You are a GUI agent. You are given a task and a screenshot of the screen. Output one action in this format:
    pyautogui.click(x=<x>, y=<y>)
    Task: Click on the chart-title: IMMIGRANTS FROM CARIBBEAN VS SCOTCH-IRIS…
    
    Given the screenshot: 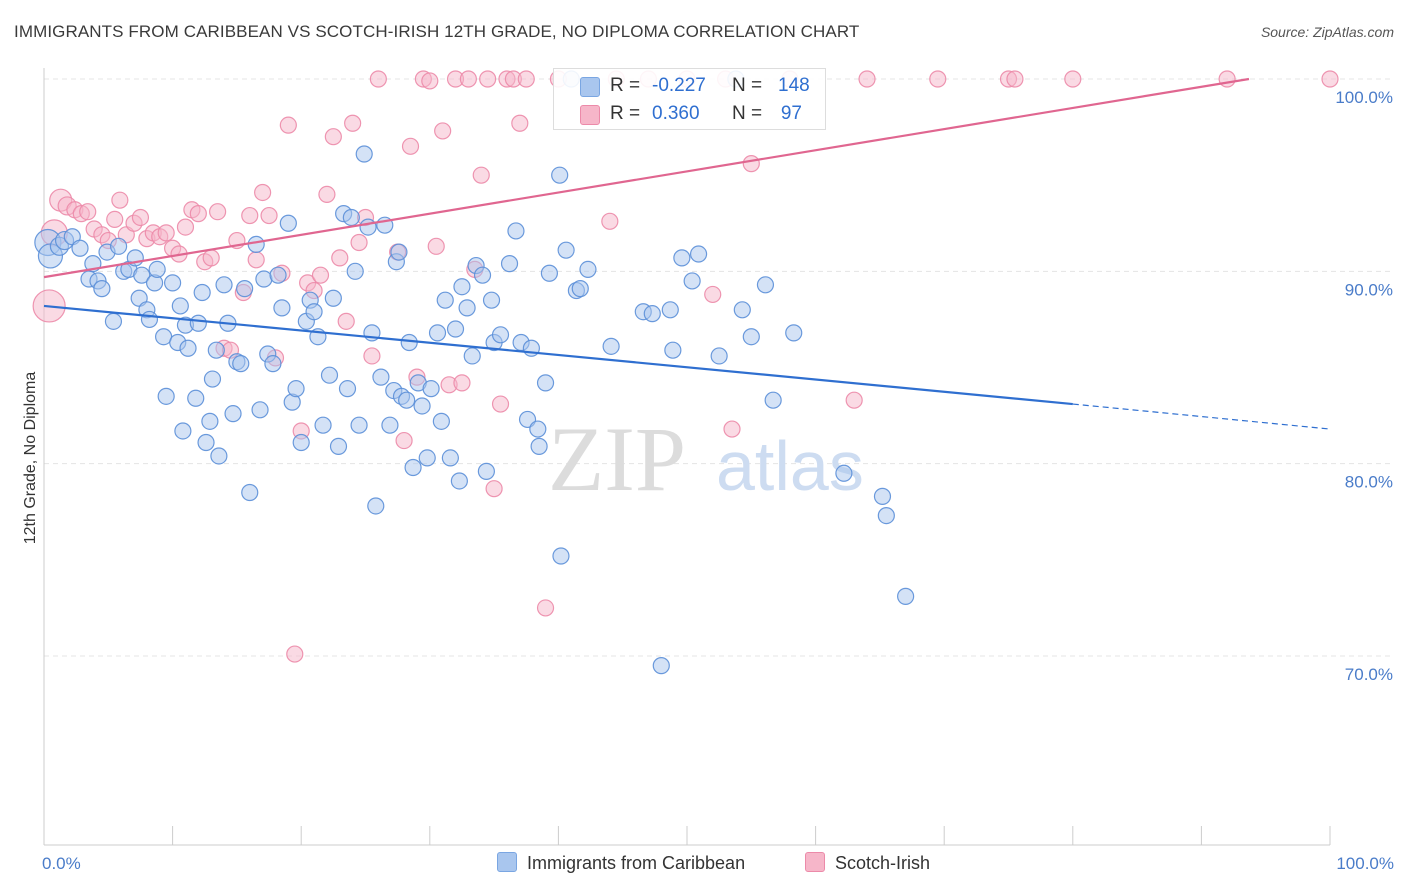 What is the action you would take?
    pyautogui.click(x=437, y=31)
    